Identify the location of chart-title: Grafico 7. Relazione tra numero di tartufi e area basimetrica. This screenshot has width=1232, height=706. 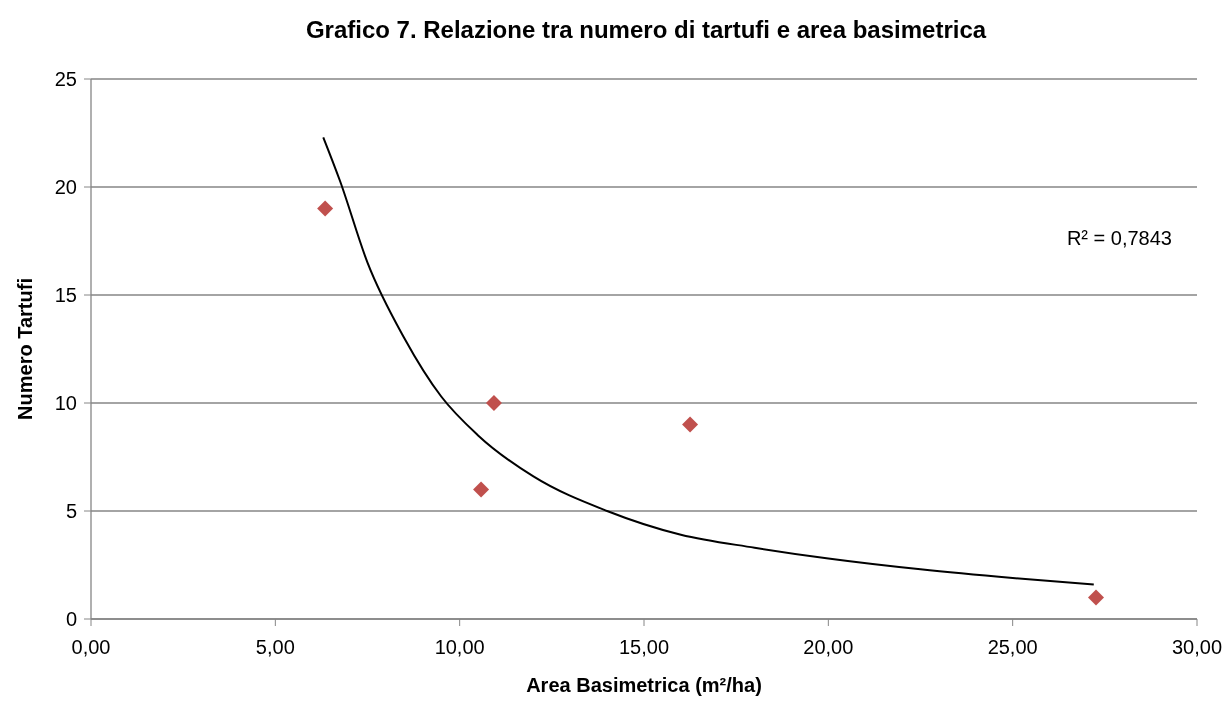
(646, 29).